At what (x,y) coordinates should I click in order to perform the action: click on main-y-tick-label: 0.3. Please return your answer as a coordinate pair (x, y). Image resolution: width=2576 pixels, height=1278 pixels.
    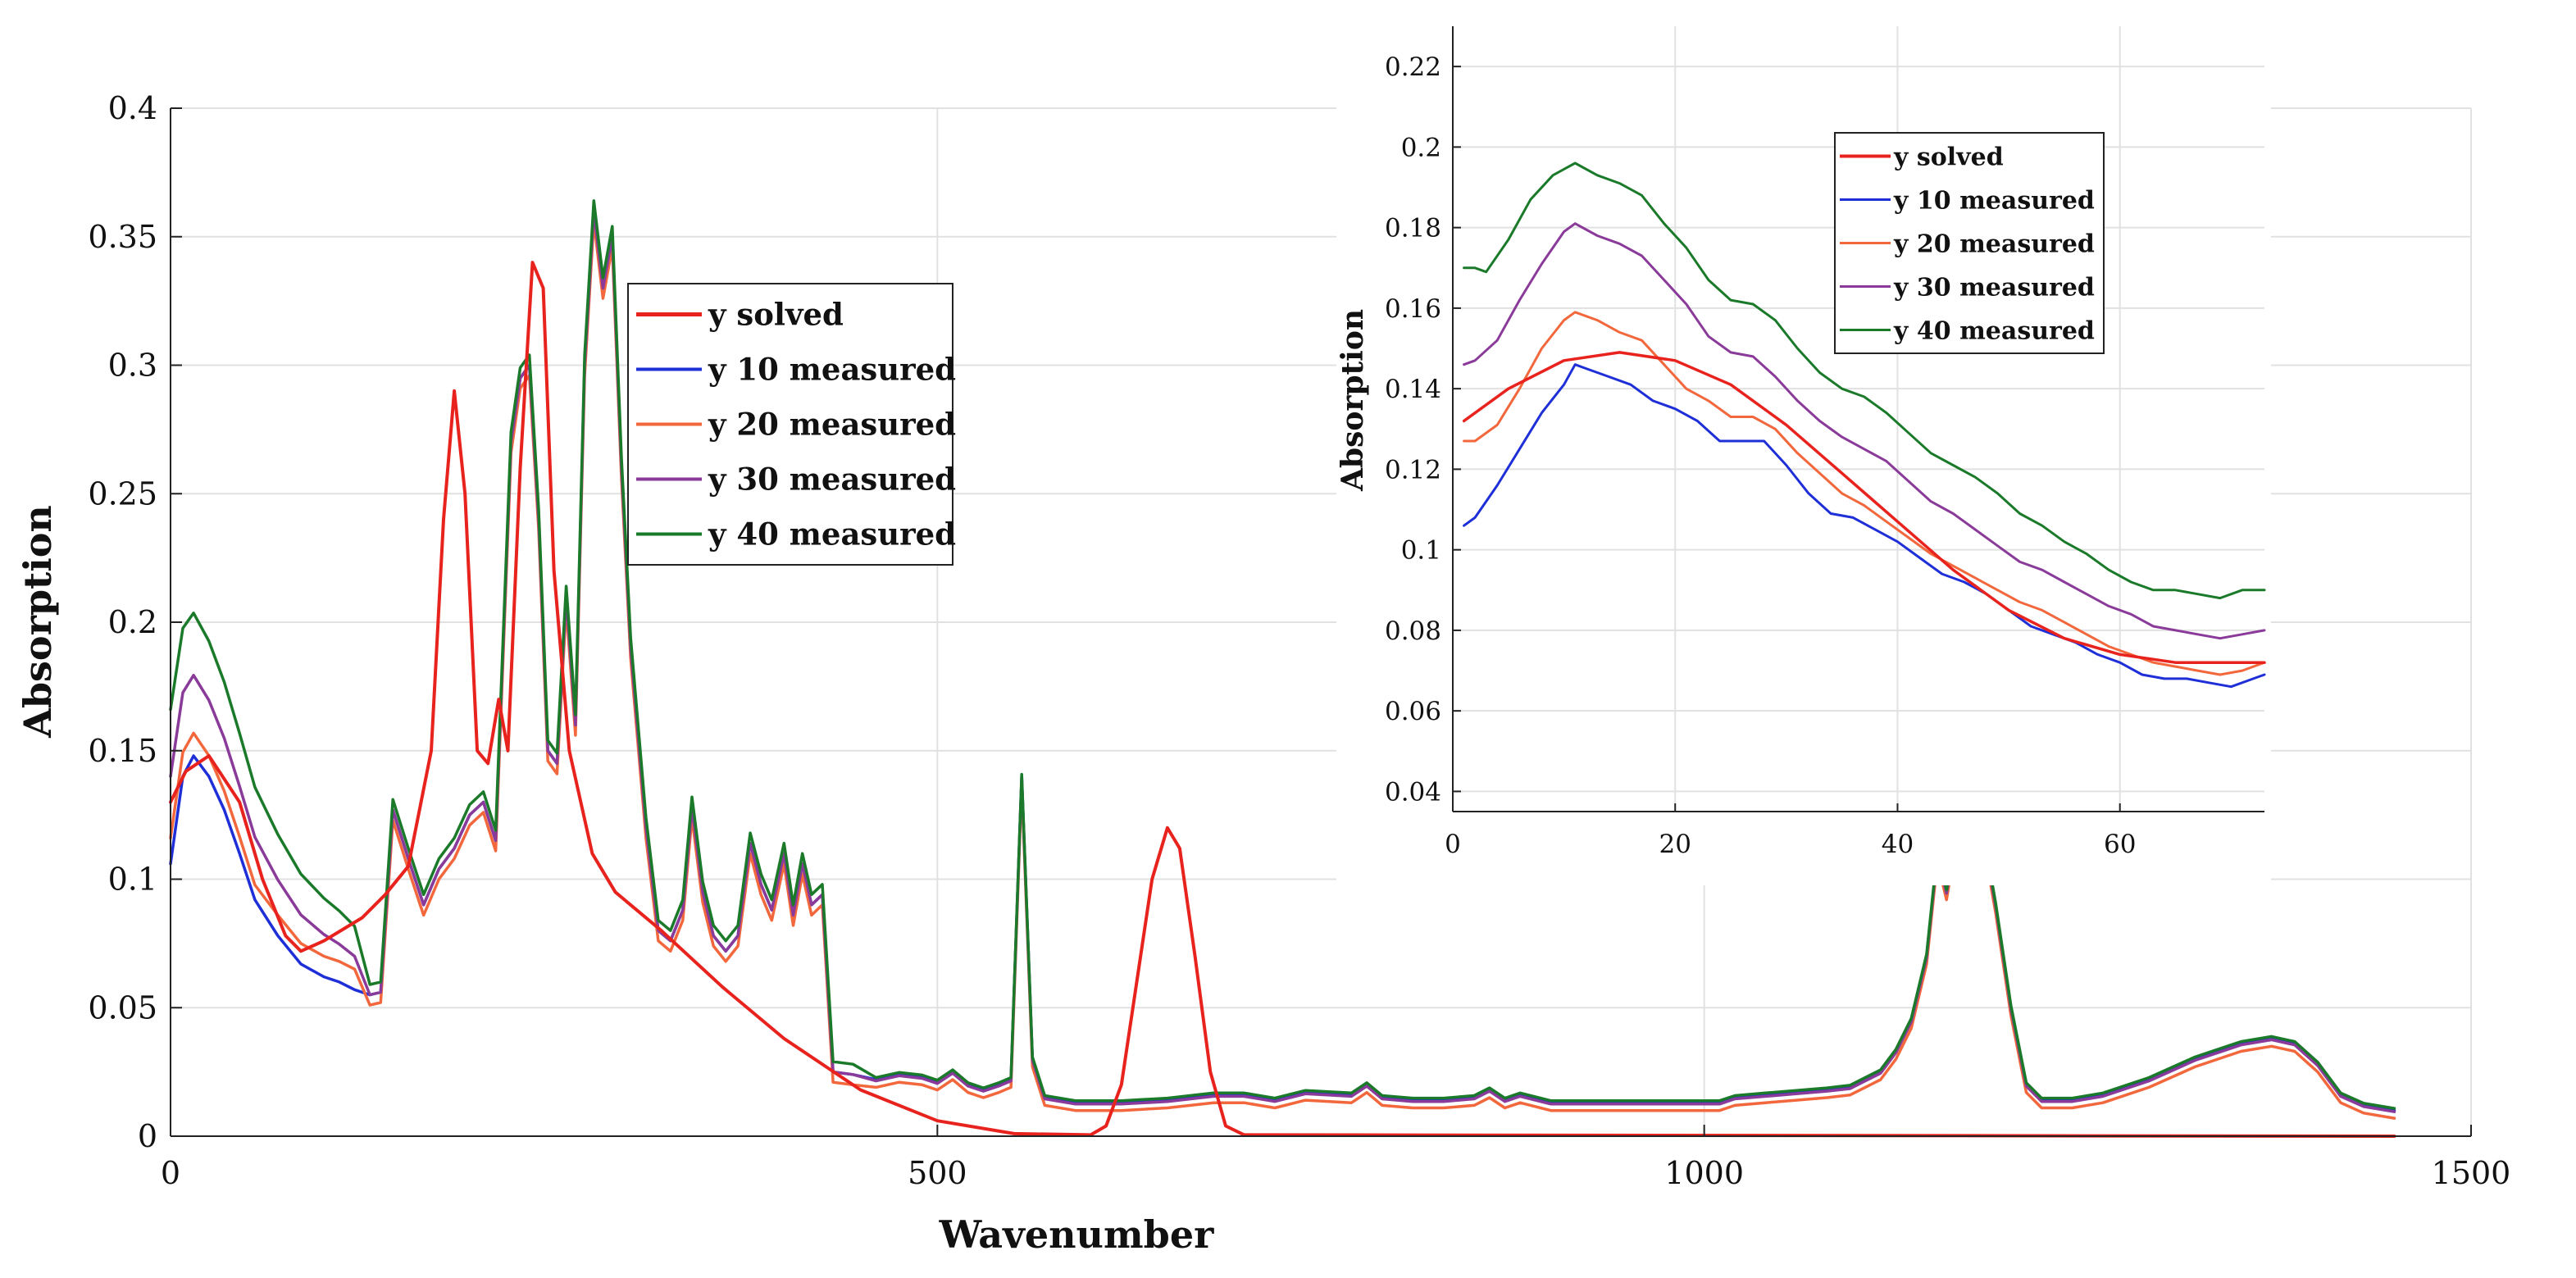
    Looking at the image, I should click on (132, 366).